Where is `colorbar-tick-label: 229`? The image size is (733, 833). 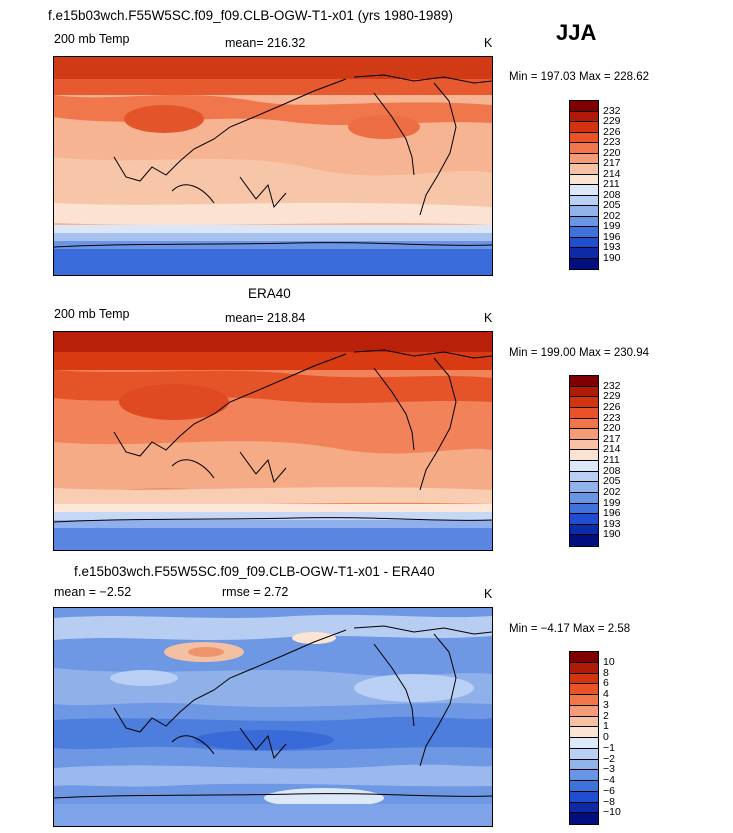
colorbar-tick-label: 229 is located at coordinates (612, 121).